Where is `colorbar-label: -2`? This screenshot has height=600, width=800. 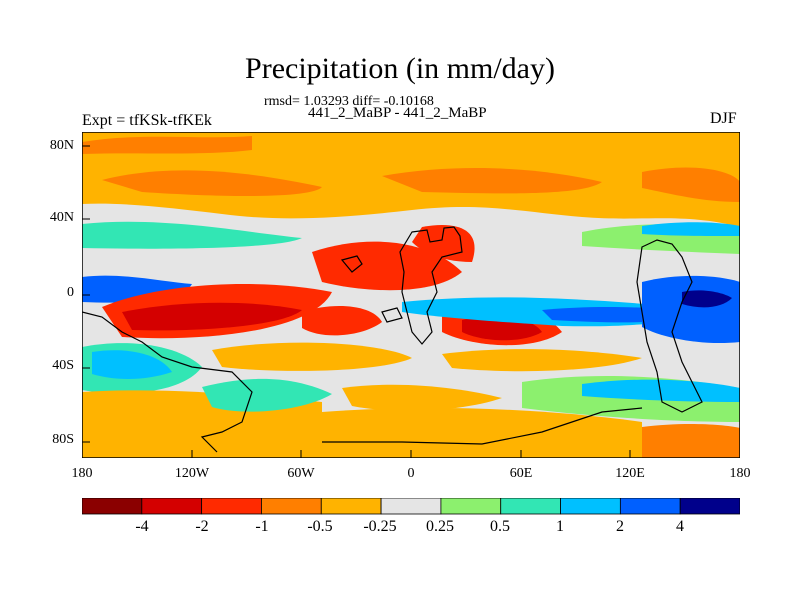 colorbar-label: -2 is located at coordinates (202, 526).